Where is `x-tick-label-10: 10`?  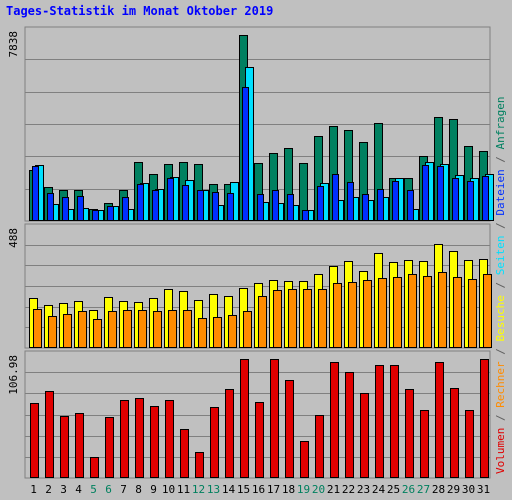 x-tick-label-10: 10 is located at coordinates (168, 489).